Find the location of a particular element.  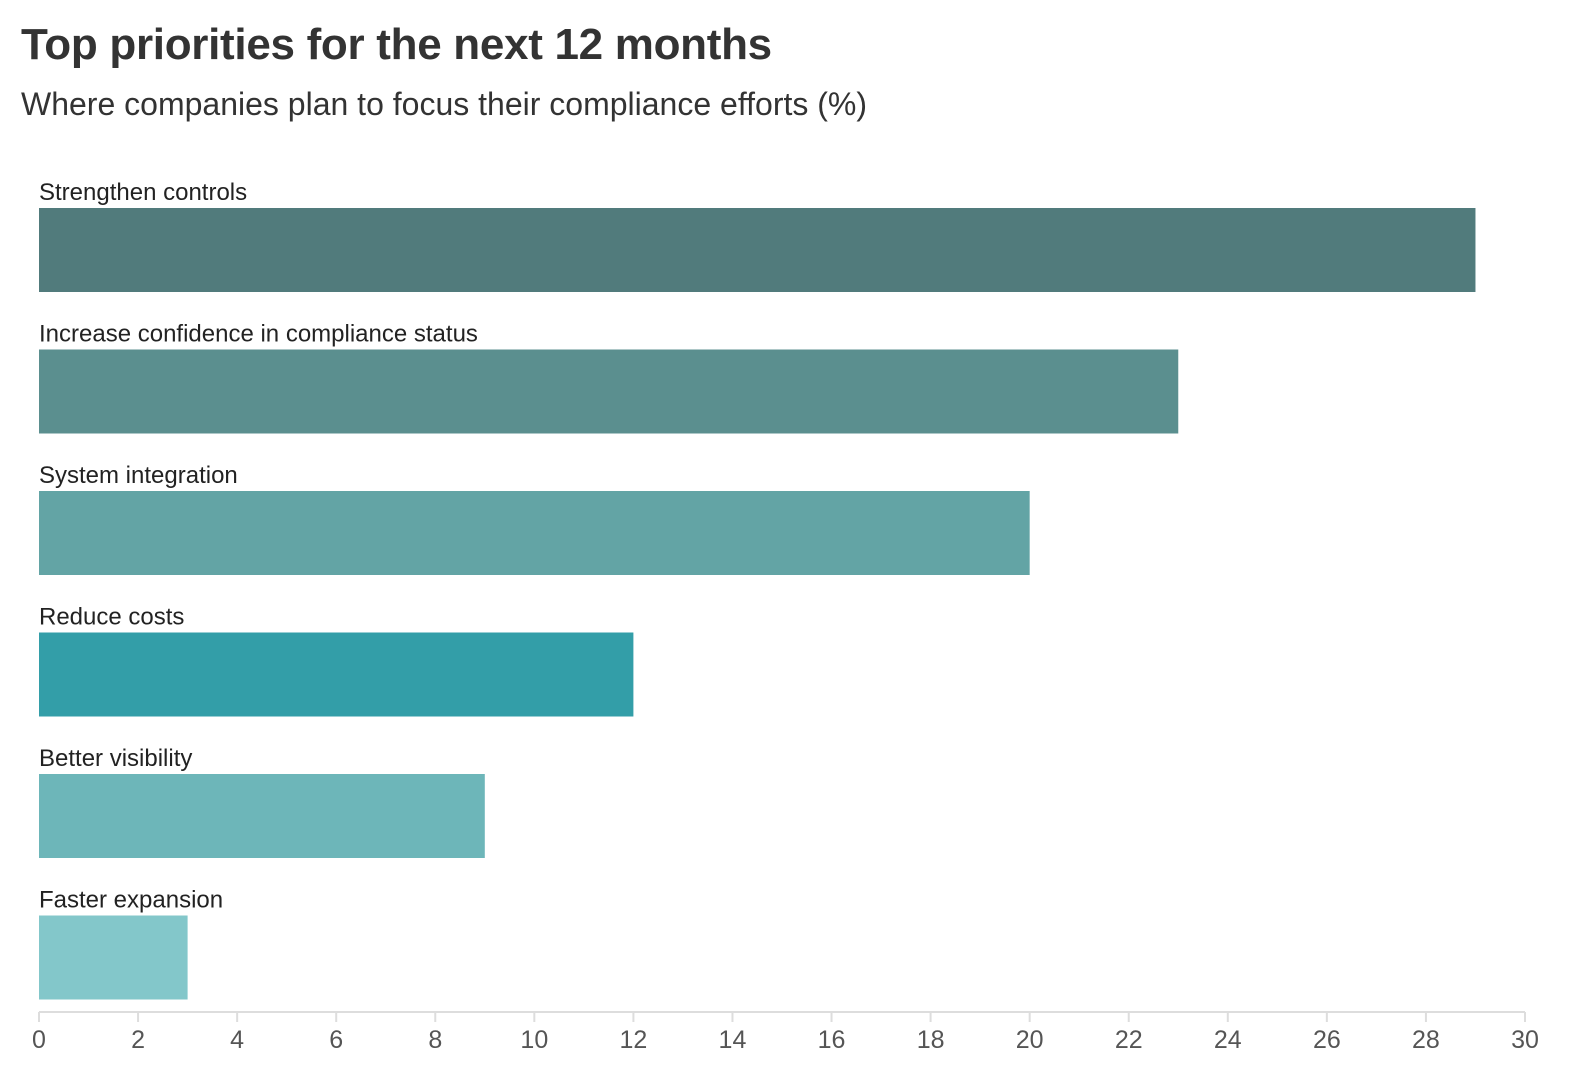

x-tick-label: 0 is located at coordinates (39, 1040).